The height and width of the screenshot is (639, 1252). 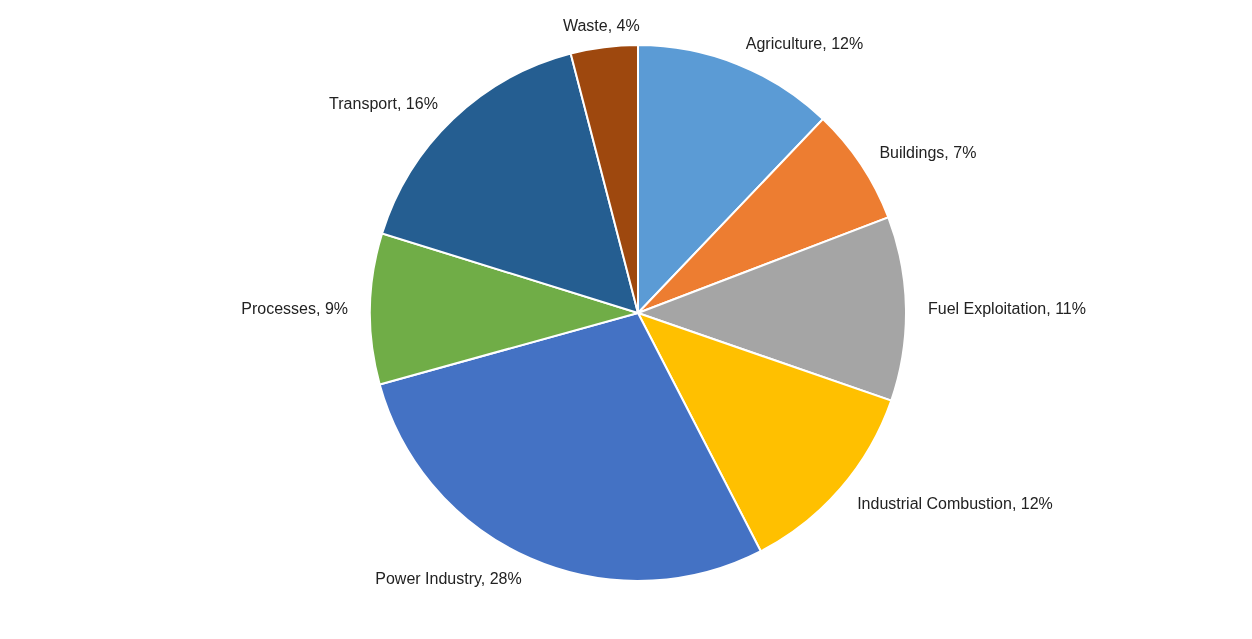 What do you see at coordinates (295, 308) in the screenshot?
I see `slice-label: Processes, 9%` at bounding box center [295, 308].